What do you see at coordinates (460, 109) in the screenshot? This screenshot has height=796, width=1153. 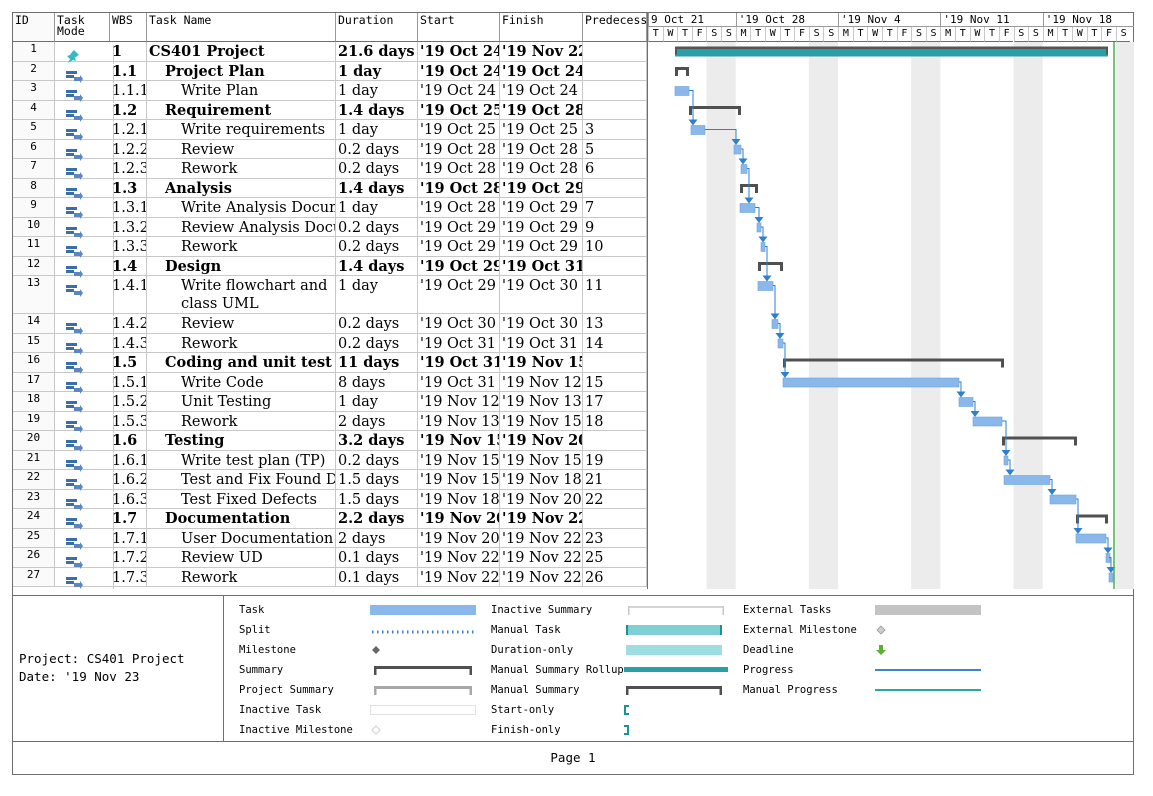 I see `start-cell: '19 Oct 25` at bounding box center [460, 109].